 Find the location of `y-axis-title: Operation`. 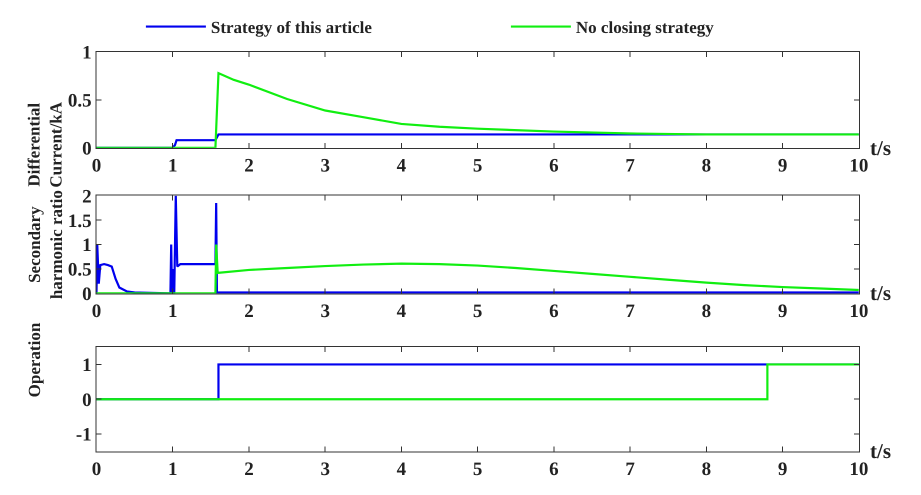

y-axis-title: Operation is located at coordinates (34, 360).